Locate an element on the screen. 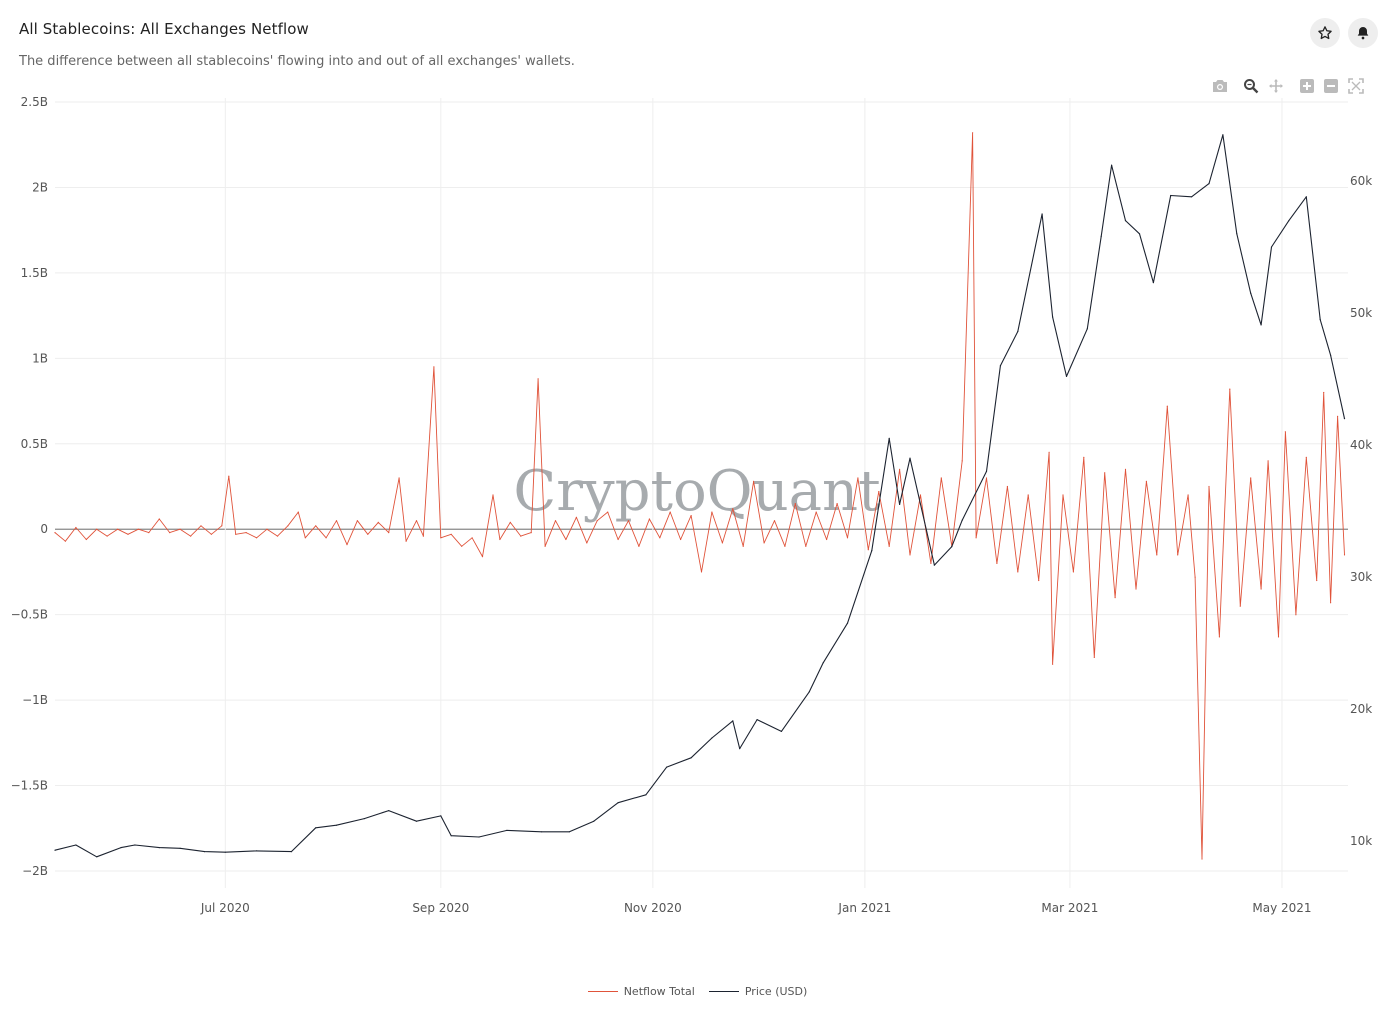 This screenshot has height=1028, width=1395. y-left-tick-label: 1B is located at coordinates (40, 358).